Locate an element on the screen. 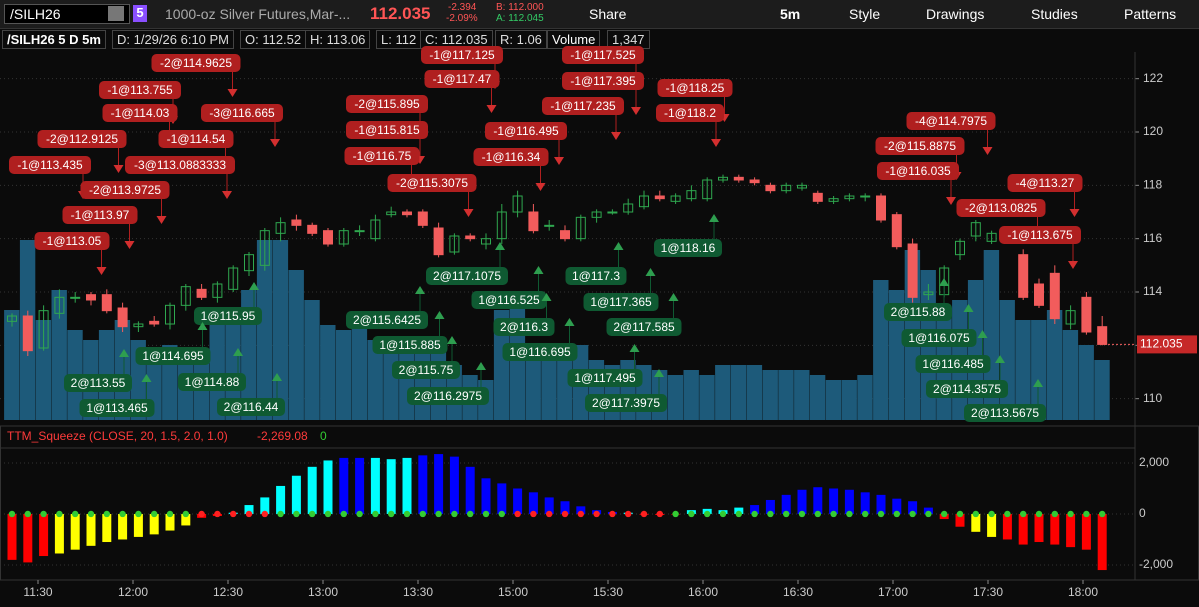 This screenshot has width=1199, height=607. share-button: Share is located at coordinates (608, 14).